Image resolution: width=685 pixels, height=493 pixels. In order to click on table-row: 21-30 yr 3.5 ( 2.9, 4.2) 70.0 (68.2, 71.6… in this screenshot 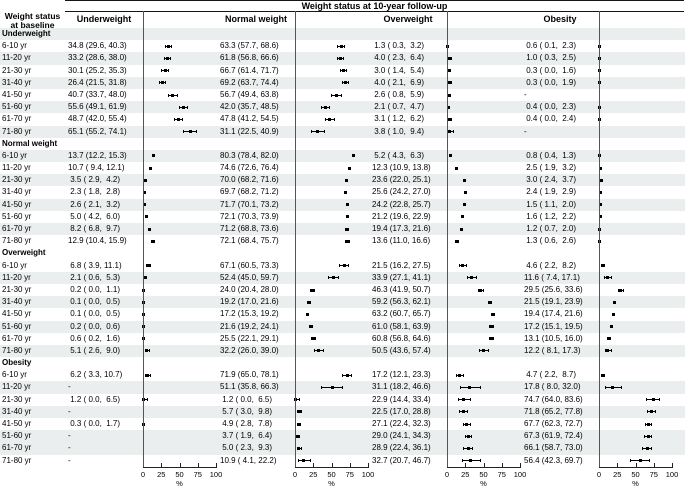, I will do `click(342, 180)`.